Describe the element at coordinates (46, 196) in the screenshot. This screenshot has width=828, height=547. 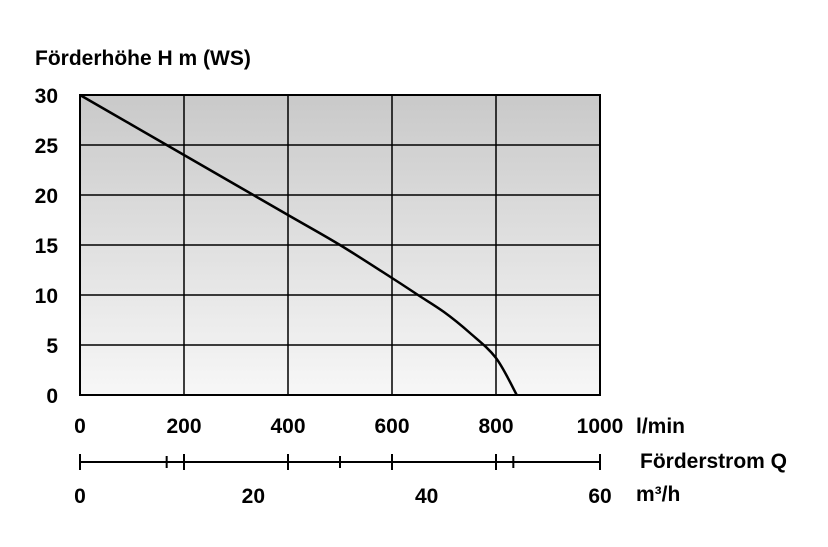
I see `y-tick-label-20: 20` at that location.